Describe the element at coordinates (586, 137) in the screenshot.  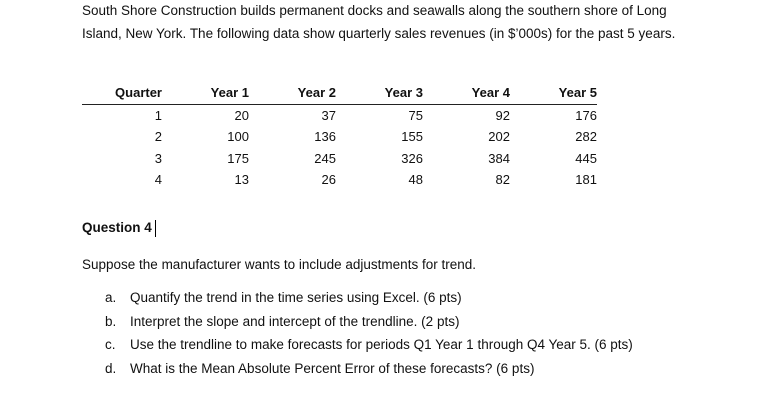
I see `table-cell: 282` at that location.